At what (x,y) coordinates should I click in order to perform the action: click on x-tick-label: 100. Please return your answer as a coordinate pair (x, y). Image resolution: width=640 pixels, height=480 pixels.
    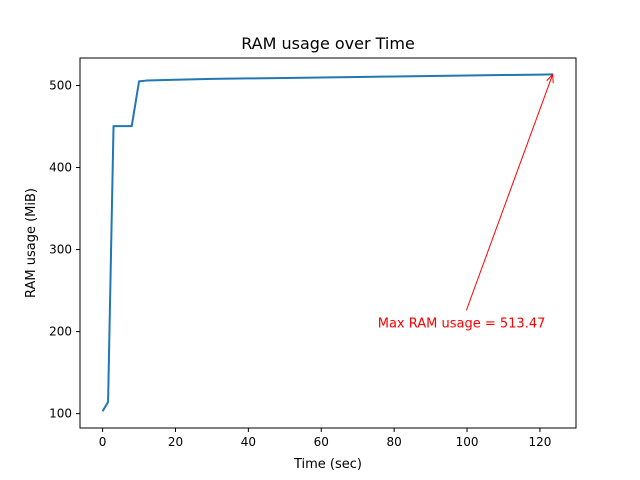
    Looking at the image, I should click on (467, 442).